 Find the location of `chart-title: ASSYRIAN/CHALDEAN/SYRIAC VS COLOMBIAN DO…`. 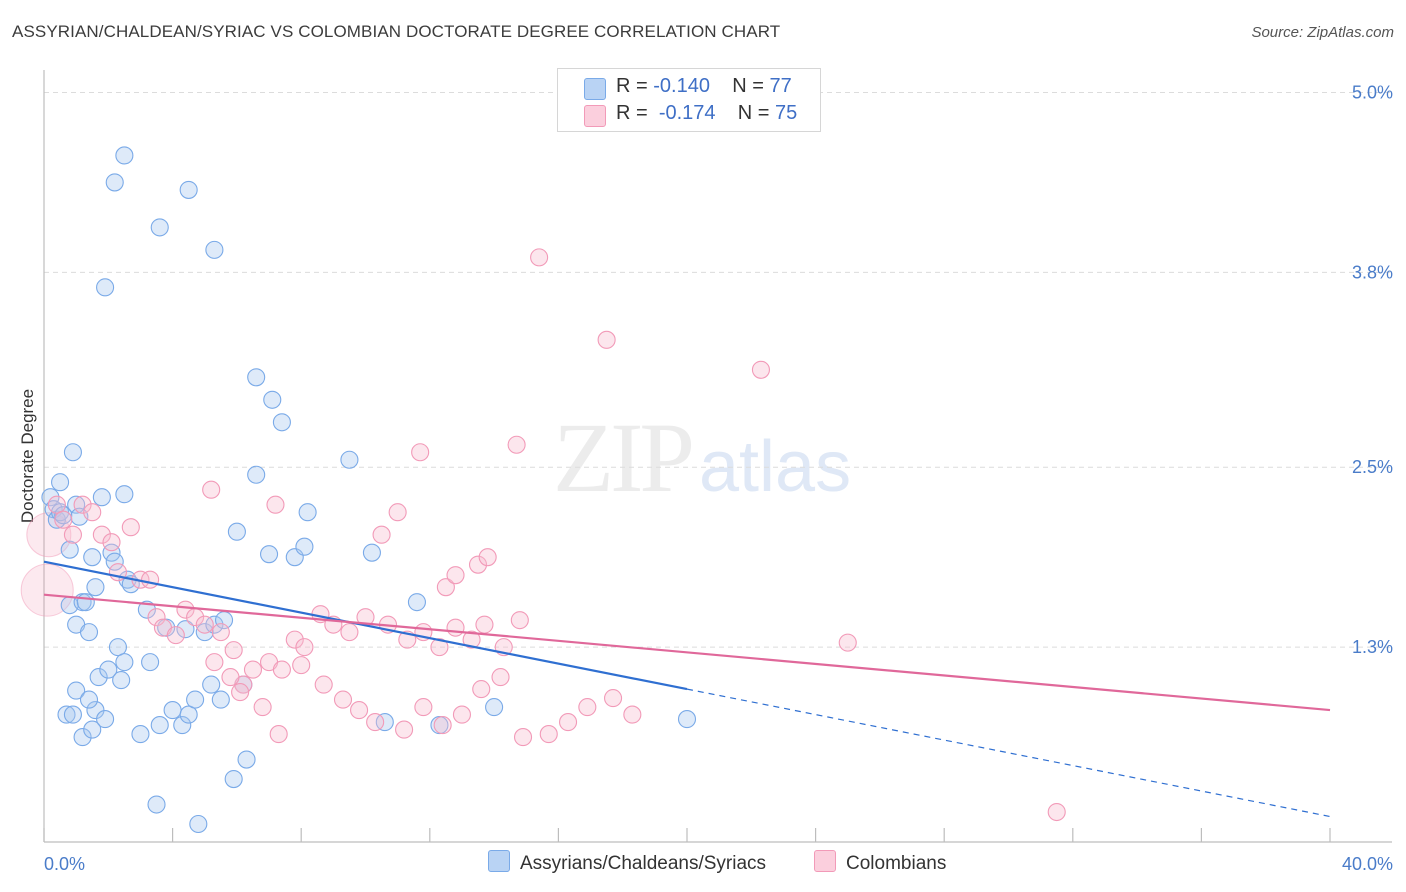

chart-title: ASSYRIAN/CHALDEAN/SYRIAC VS COLOMBIAN DO… is located at coordinates (396, 31).